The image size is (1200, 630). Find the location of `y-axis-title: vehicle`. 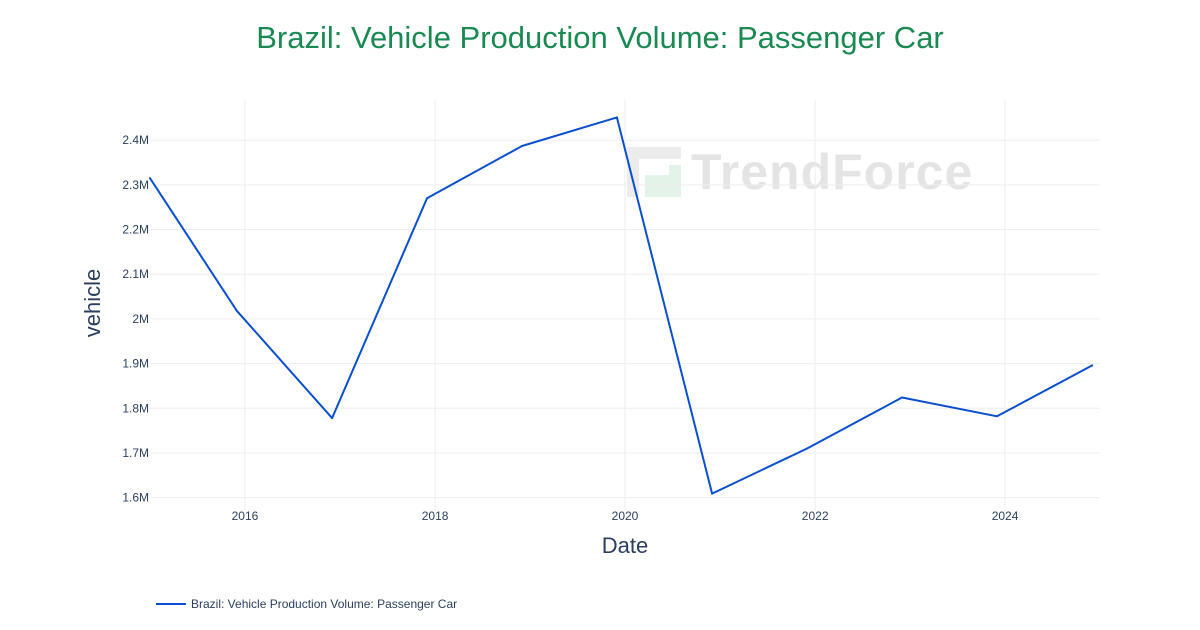

y-axis-title: vehicle is located at coordinates (92, 303).